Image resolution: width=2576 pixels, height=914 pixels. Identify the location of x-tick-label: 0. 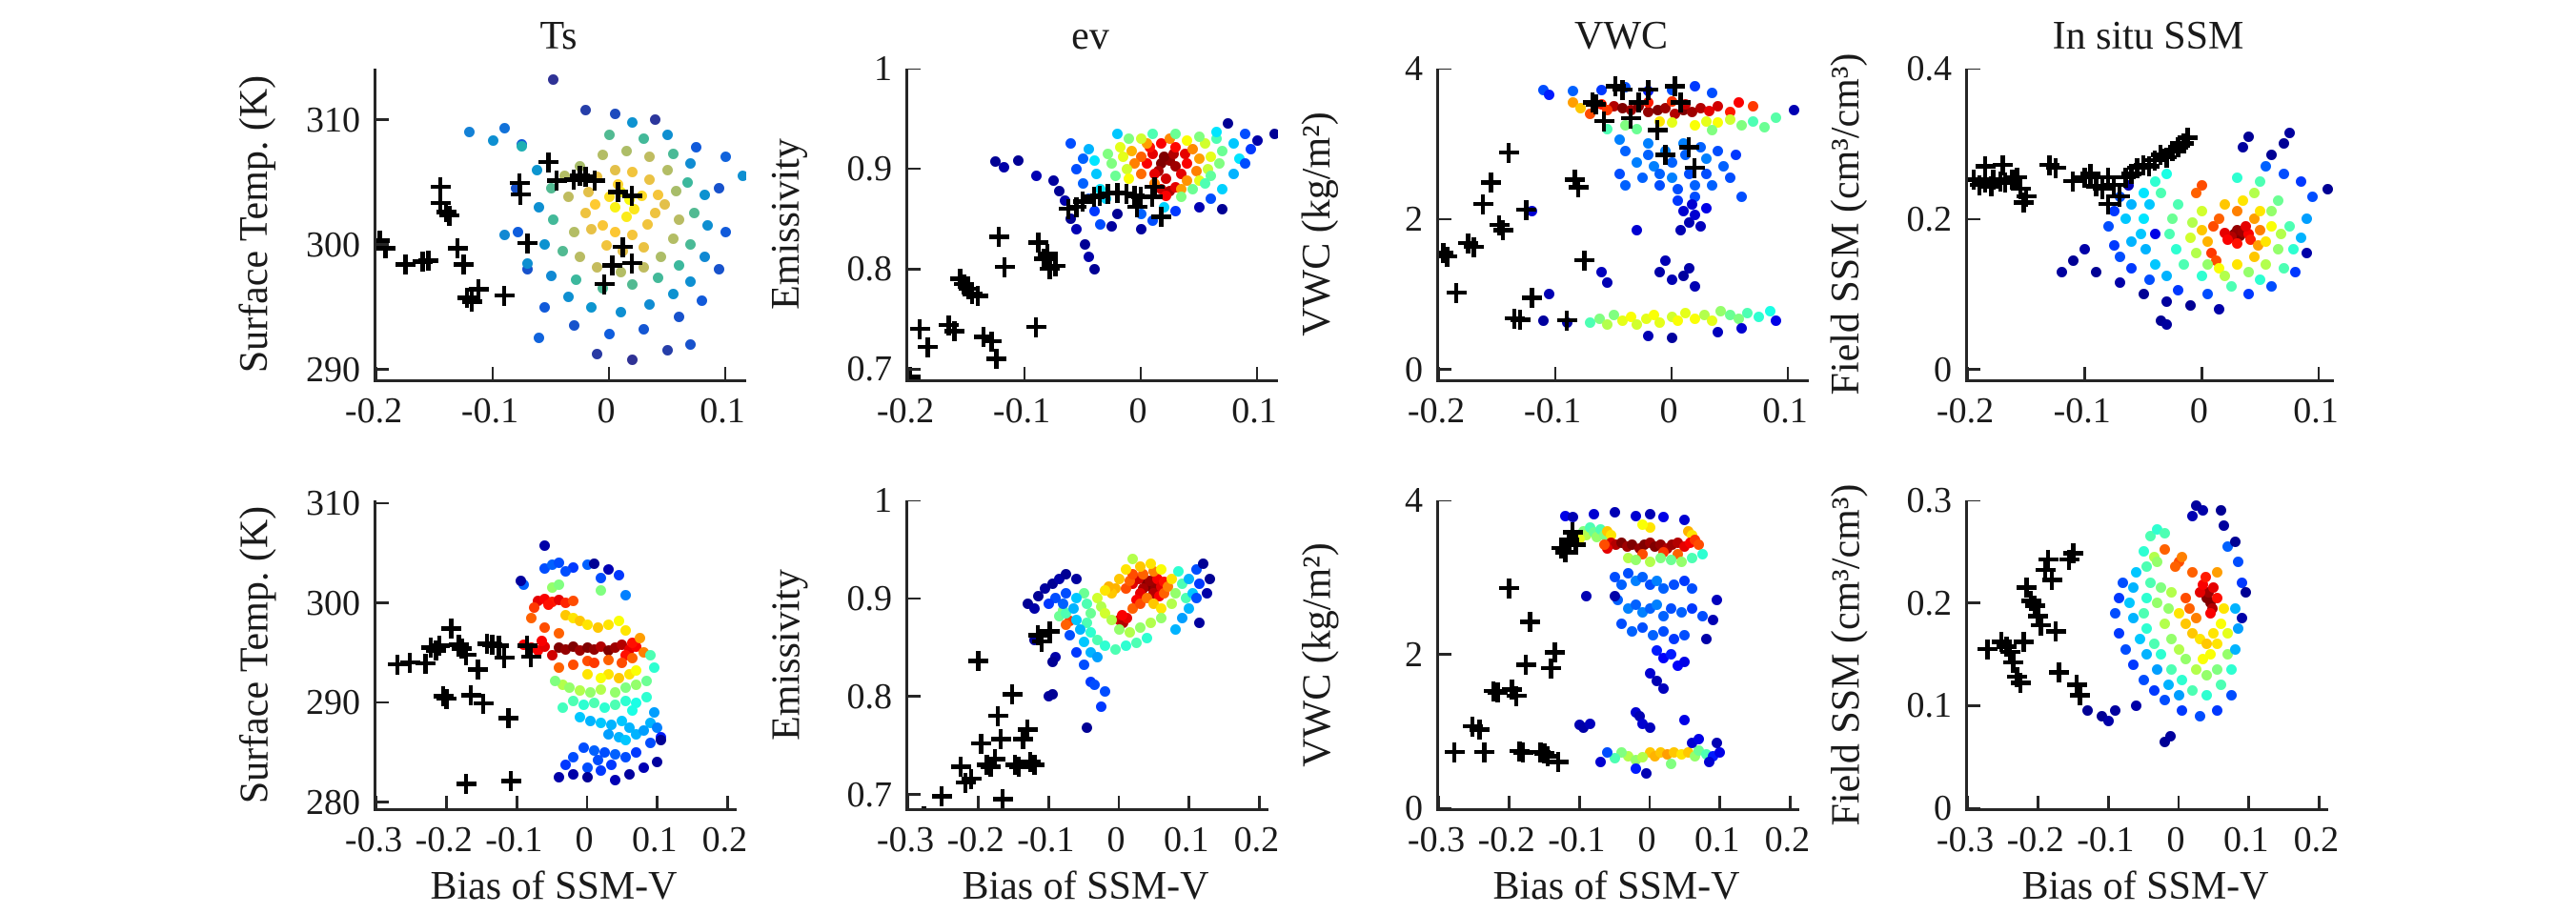
(1137, 411).